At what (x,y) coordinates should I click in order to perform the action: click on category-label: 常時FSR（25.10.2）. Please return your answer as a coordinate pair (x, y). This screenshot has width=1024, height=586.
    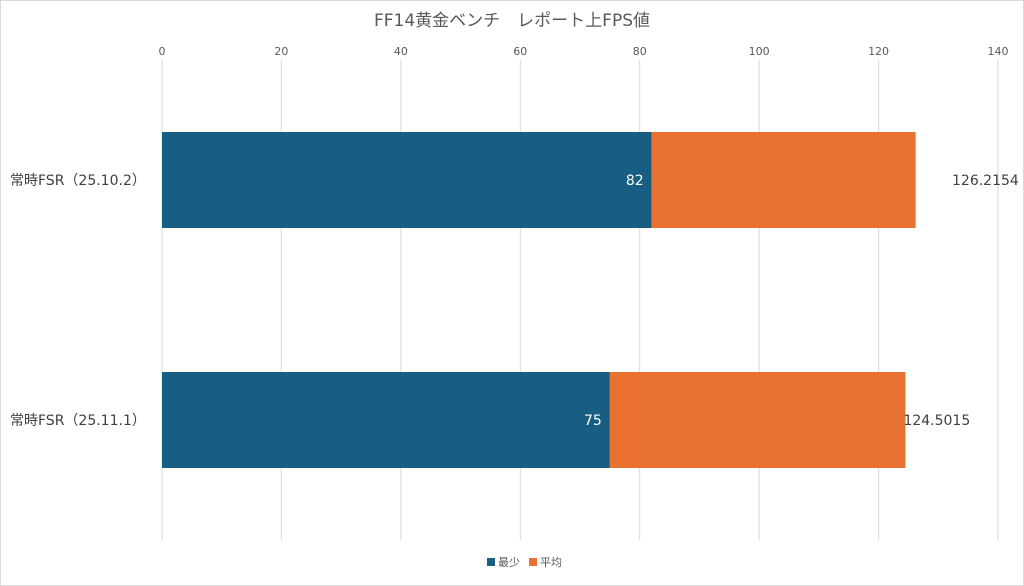
    Looking at the image, I should click on (78, 181).